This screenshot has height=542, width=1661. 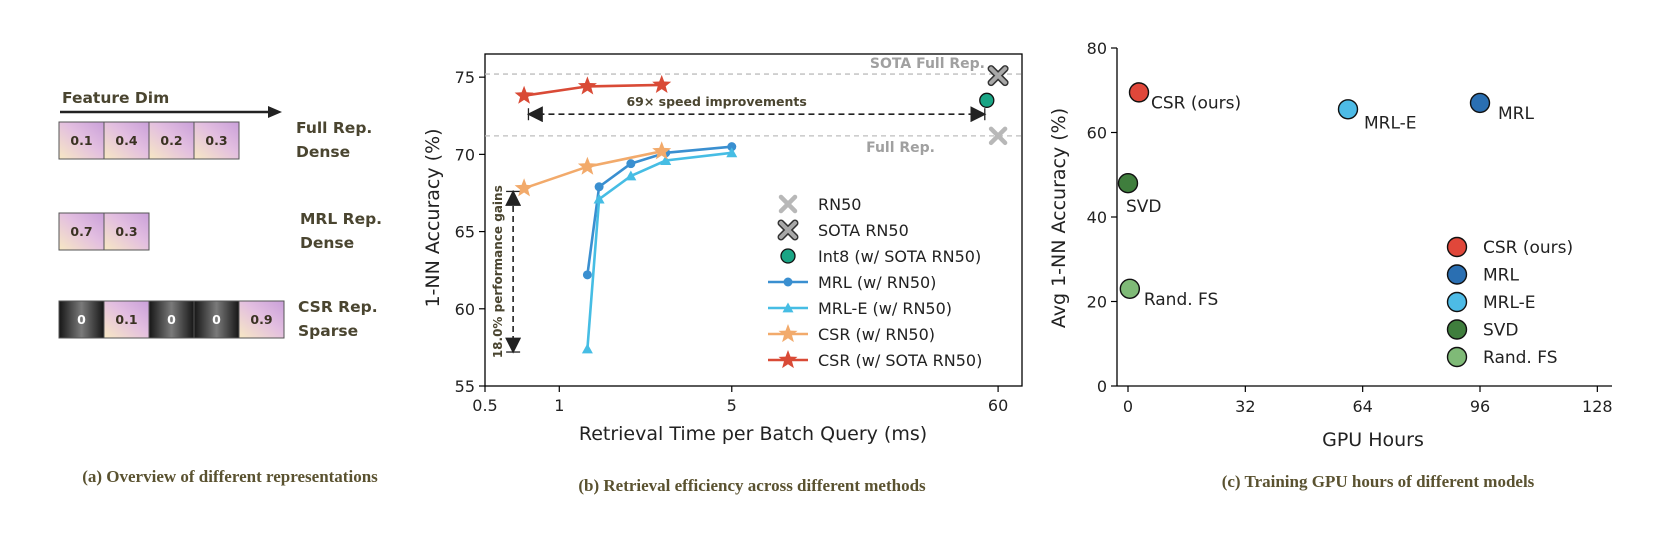 I want to click on legend-label: CSR (ours), so click(x=1528, y=248).